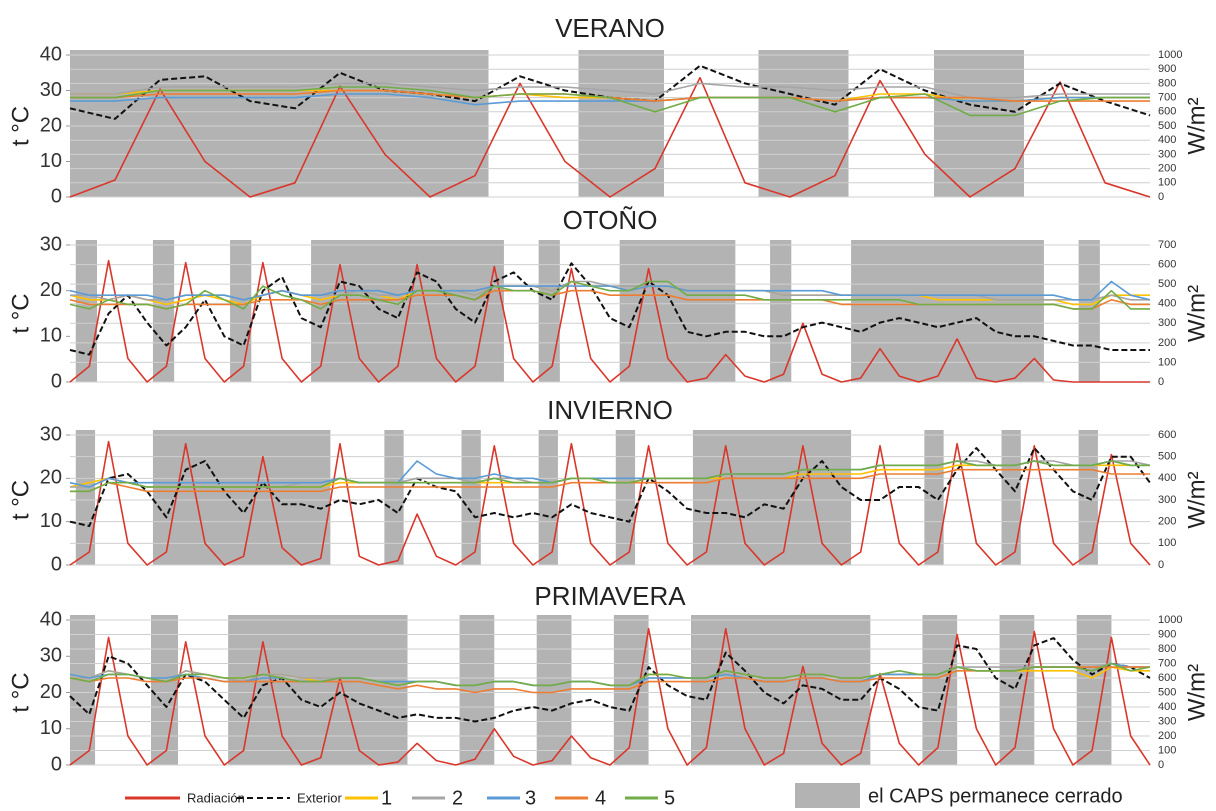  I want to click on panel-title: VERANO, so click(610, 28).